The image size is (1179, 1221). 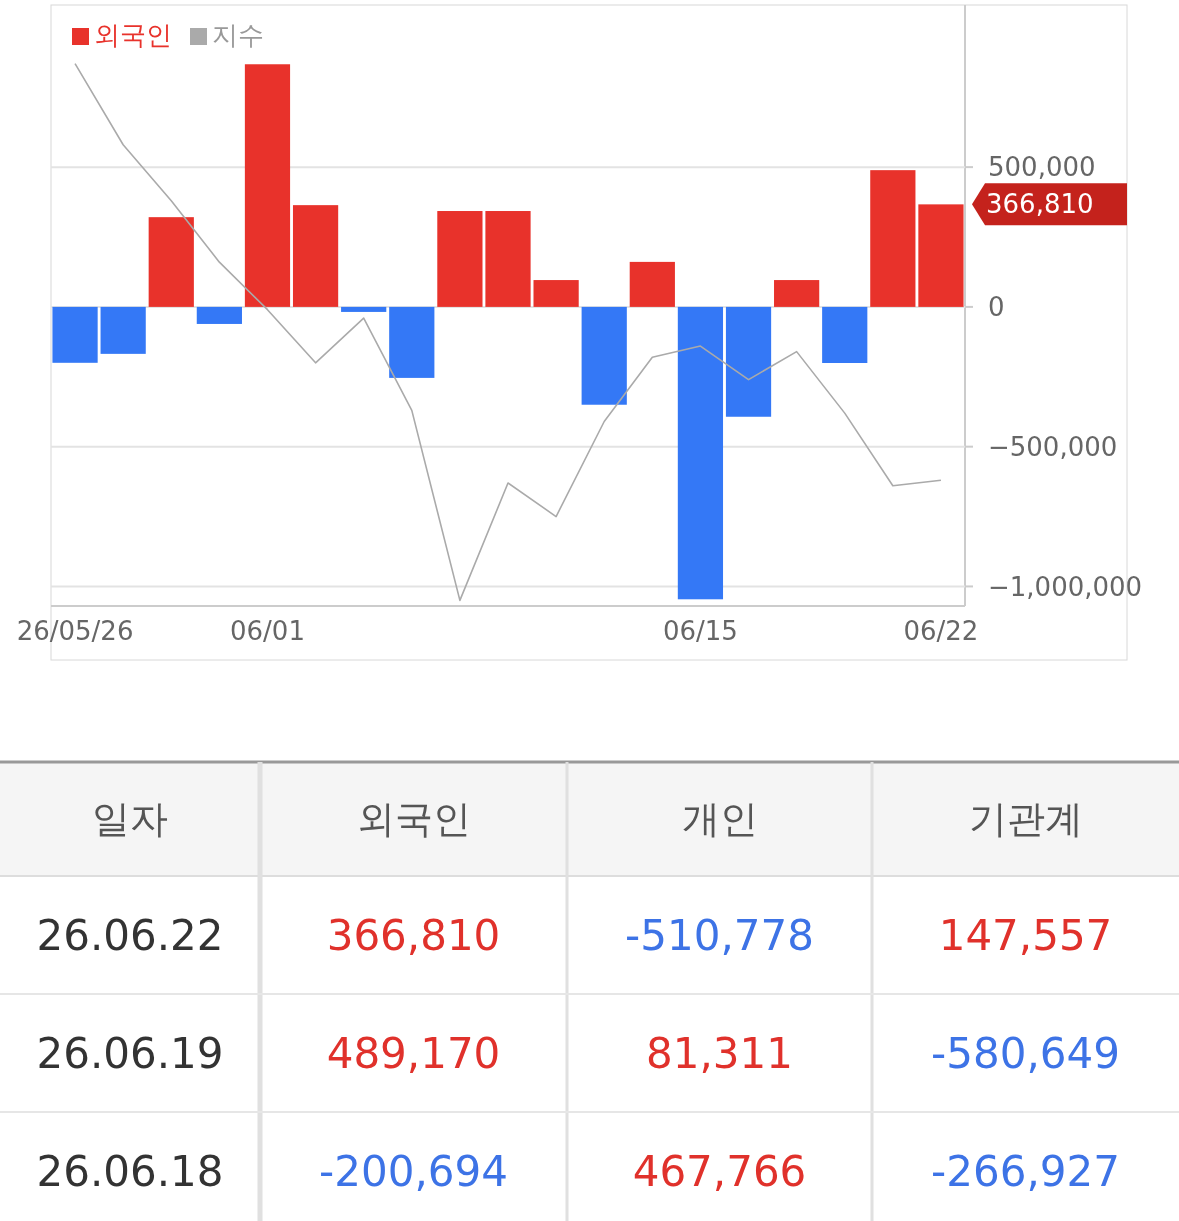 I want to click on text: 147,557, so click(x=1025, y=935).